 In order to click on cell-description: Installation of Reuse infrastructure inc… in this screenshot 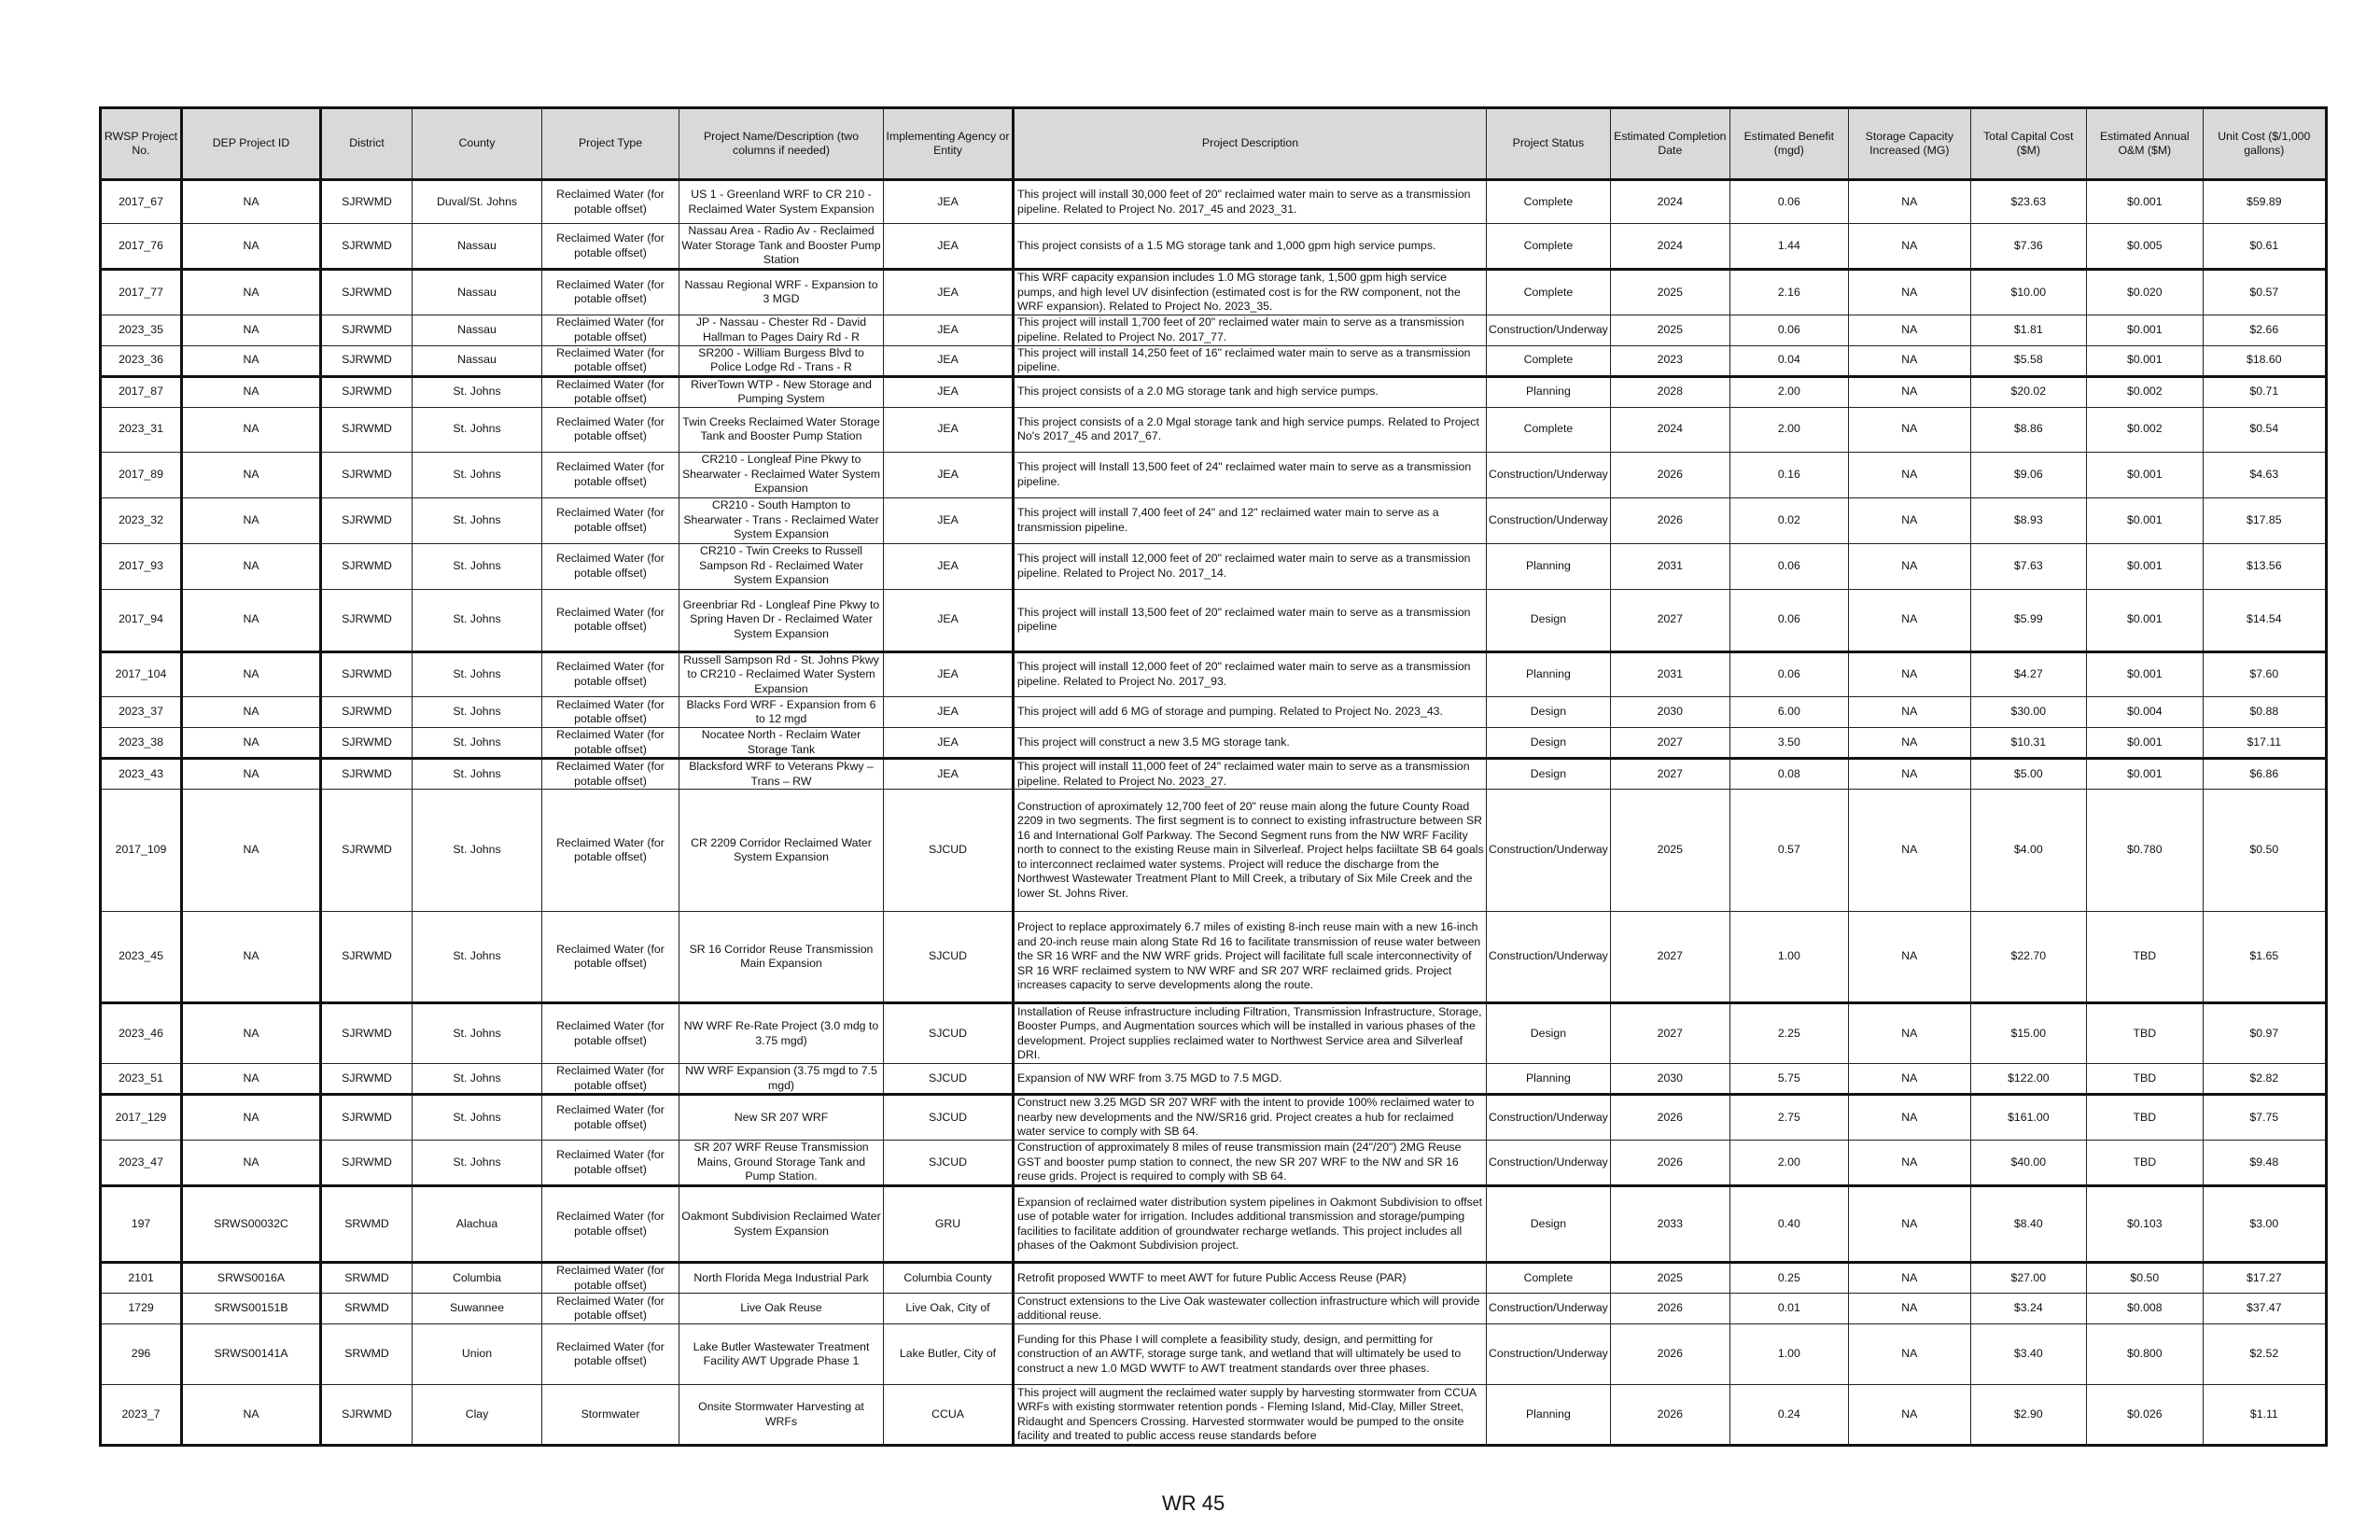, I will do `click(1250, 1033)`.